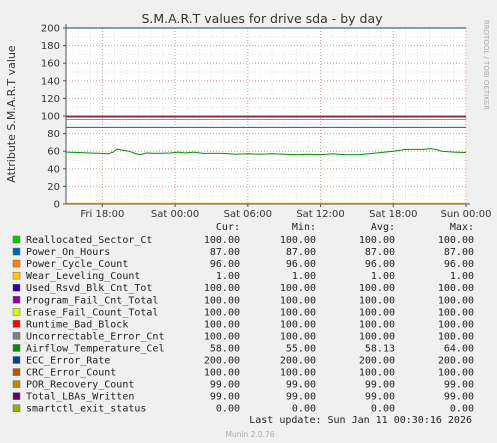  Describe the element at coordinates (393, 214) in the screenshot. I see `x-tick-label: Sat 18:00` at that location.